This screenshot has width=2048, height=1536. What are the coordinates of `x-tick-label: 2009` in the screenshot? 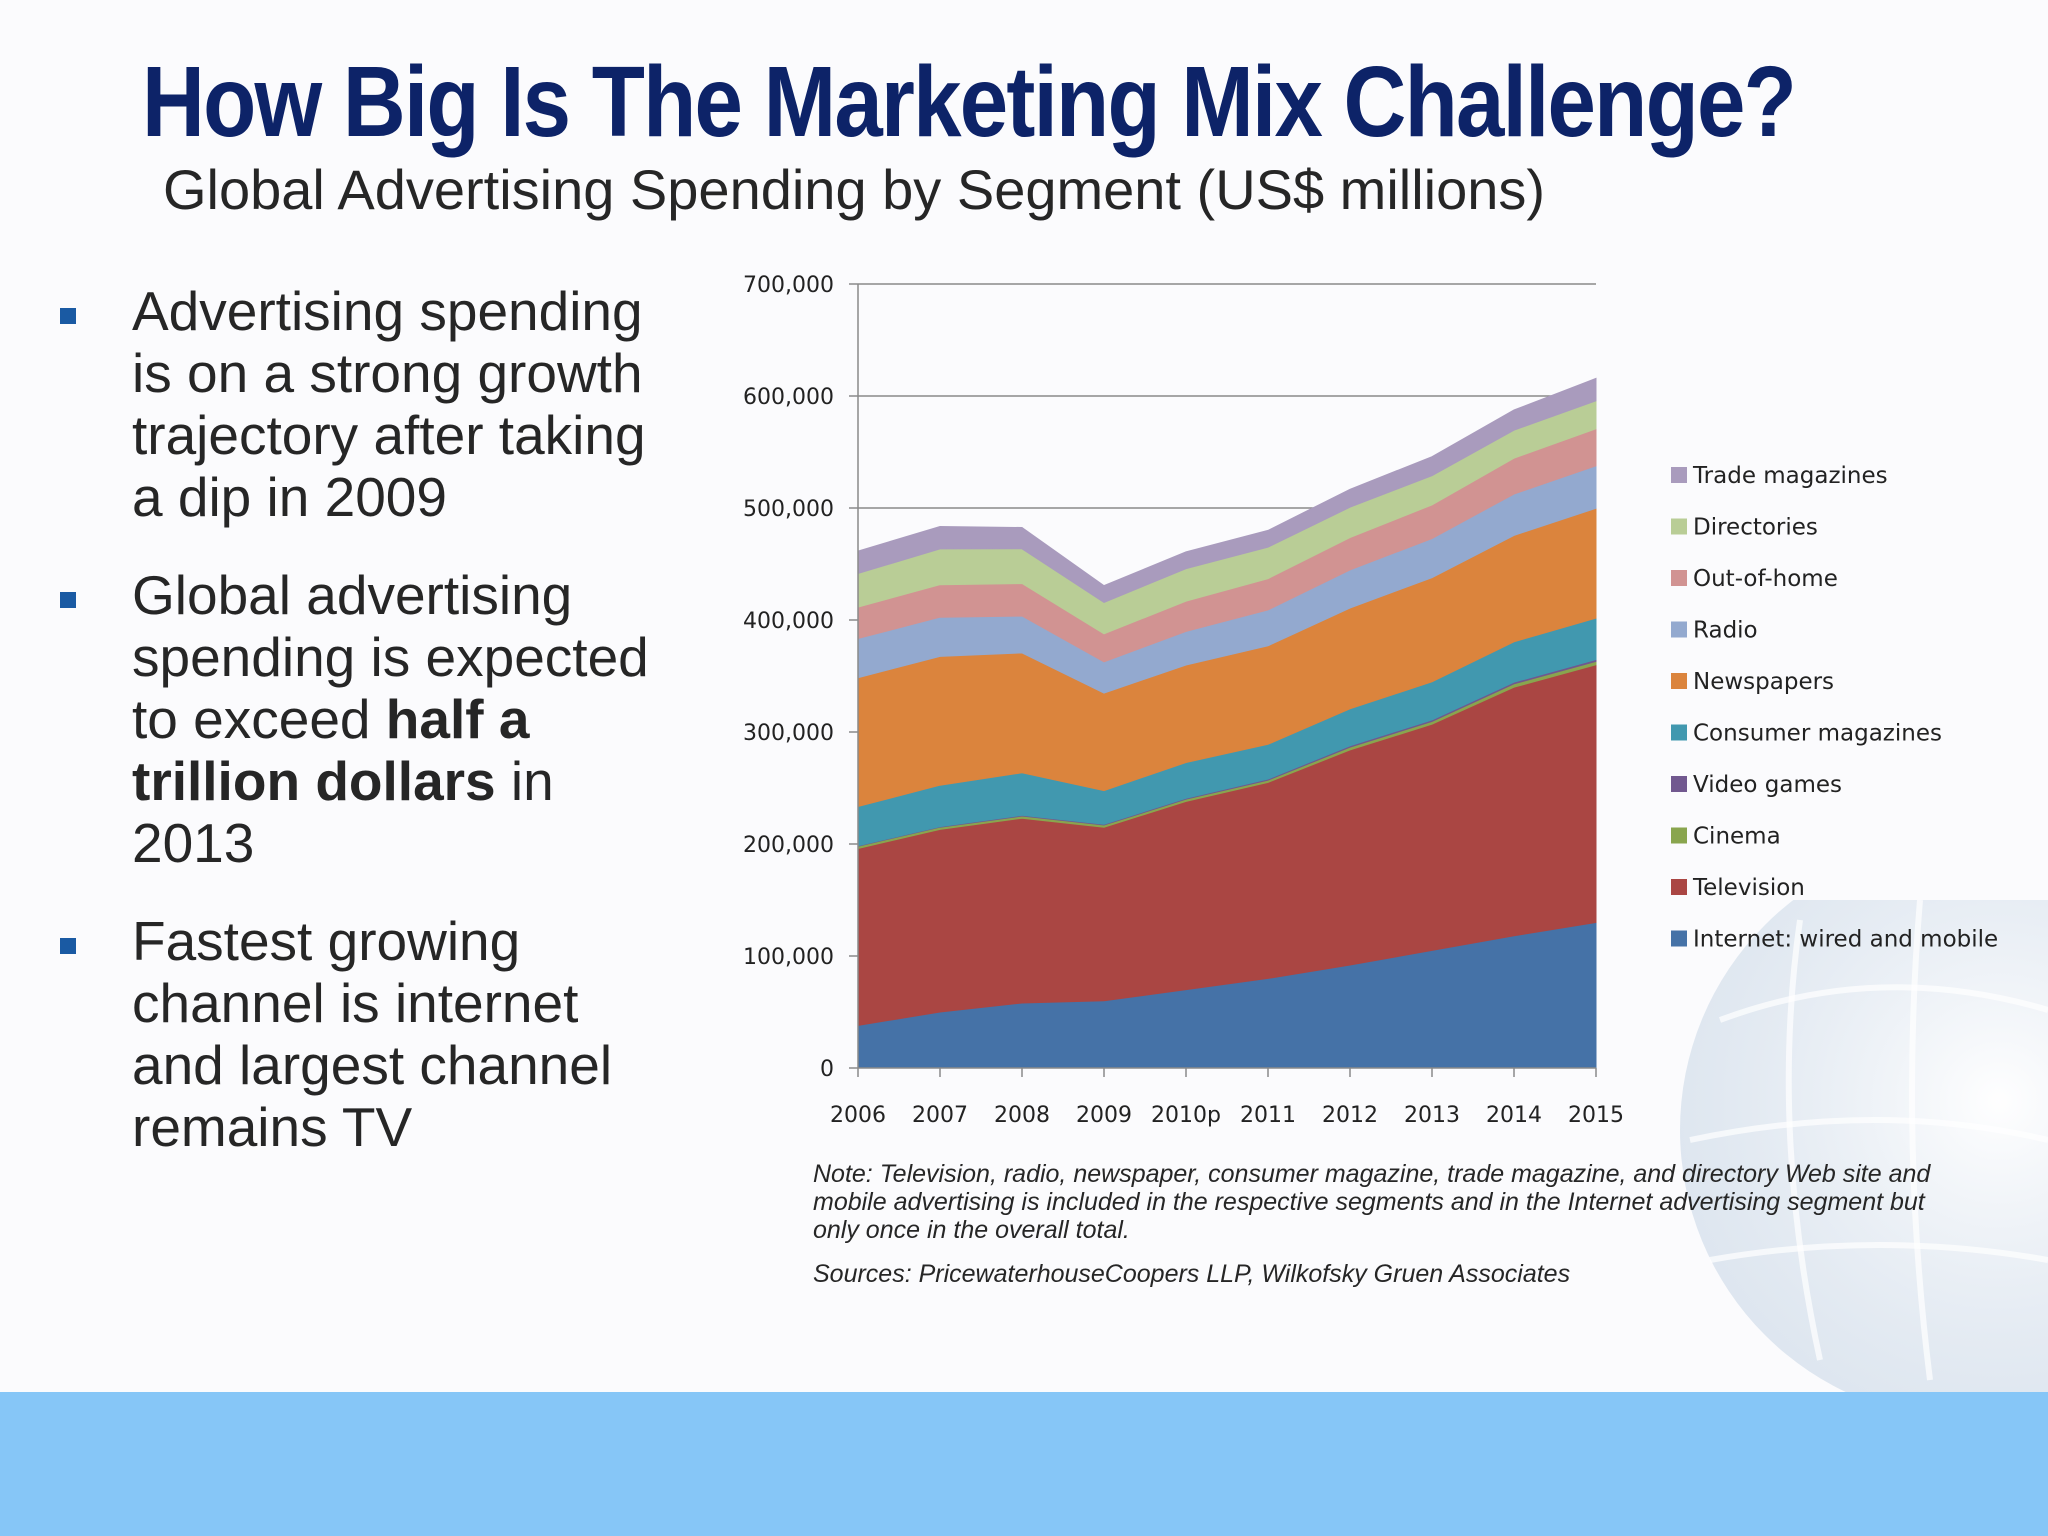 It's located at (1104, 1115).